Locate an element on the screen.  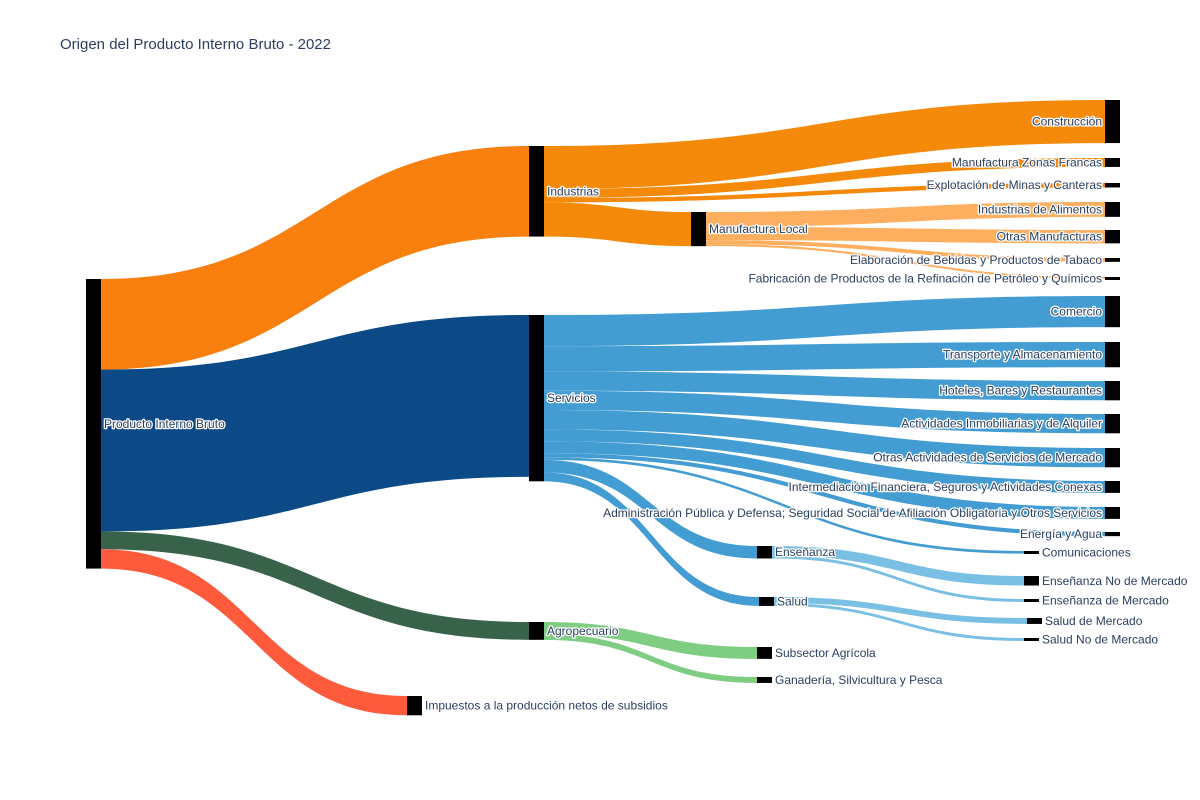
sankey-link-industrias-manuf_local is located at coordinates (617, 224).